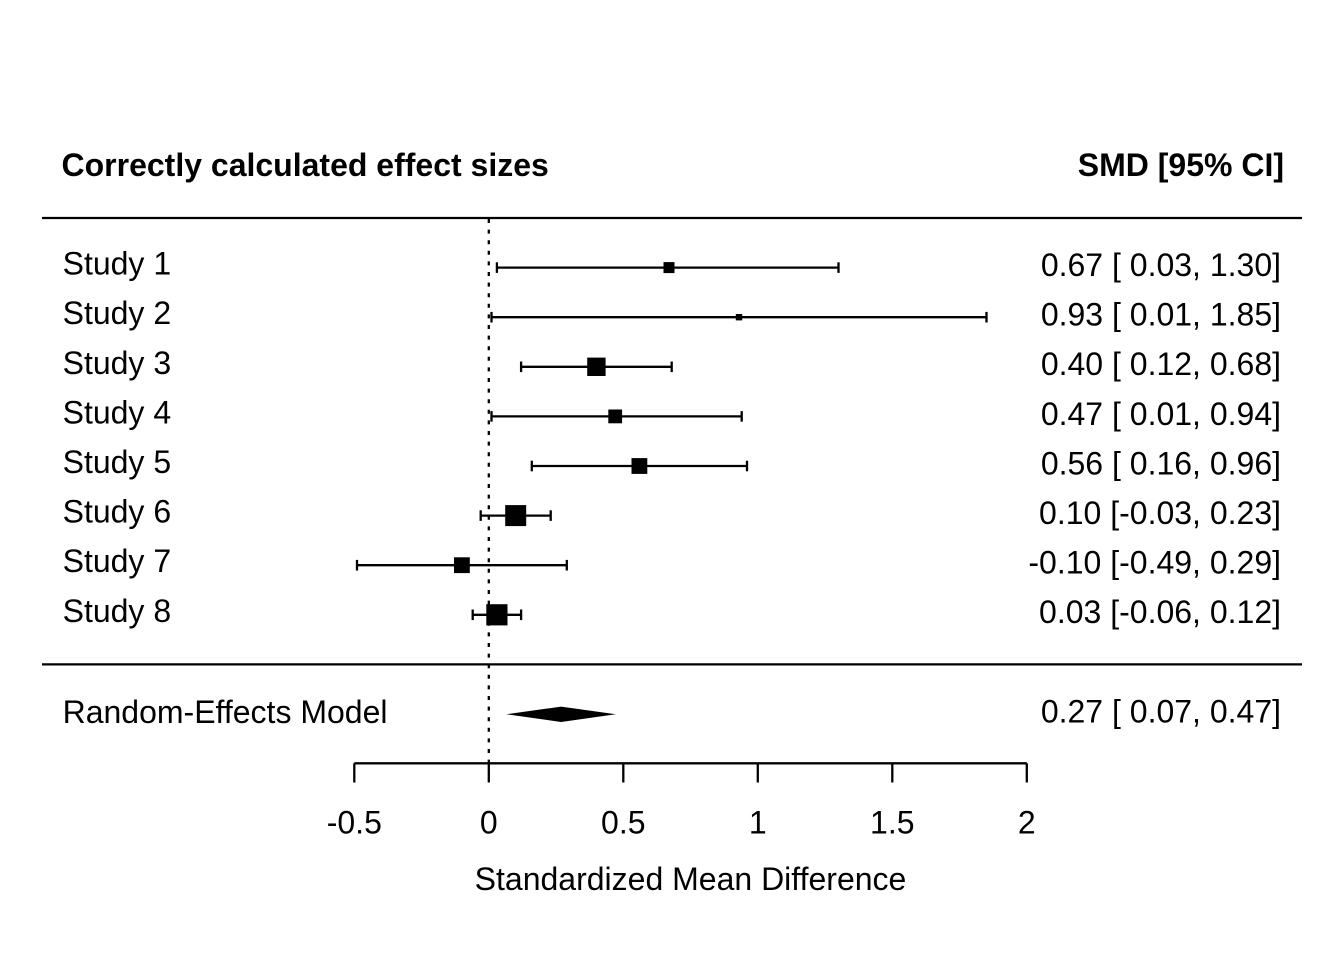  I want to click on svg-text: Random-Effects Model, so click(225, 712).